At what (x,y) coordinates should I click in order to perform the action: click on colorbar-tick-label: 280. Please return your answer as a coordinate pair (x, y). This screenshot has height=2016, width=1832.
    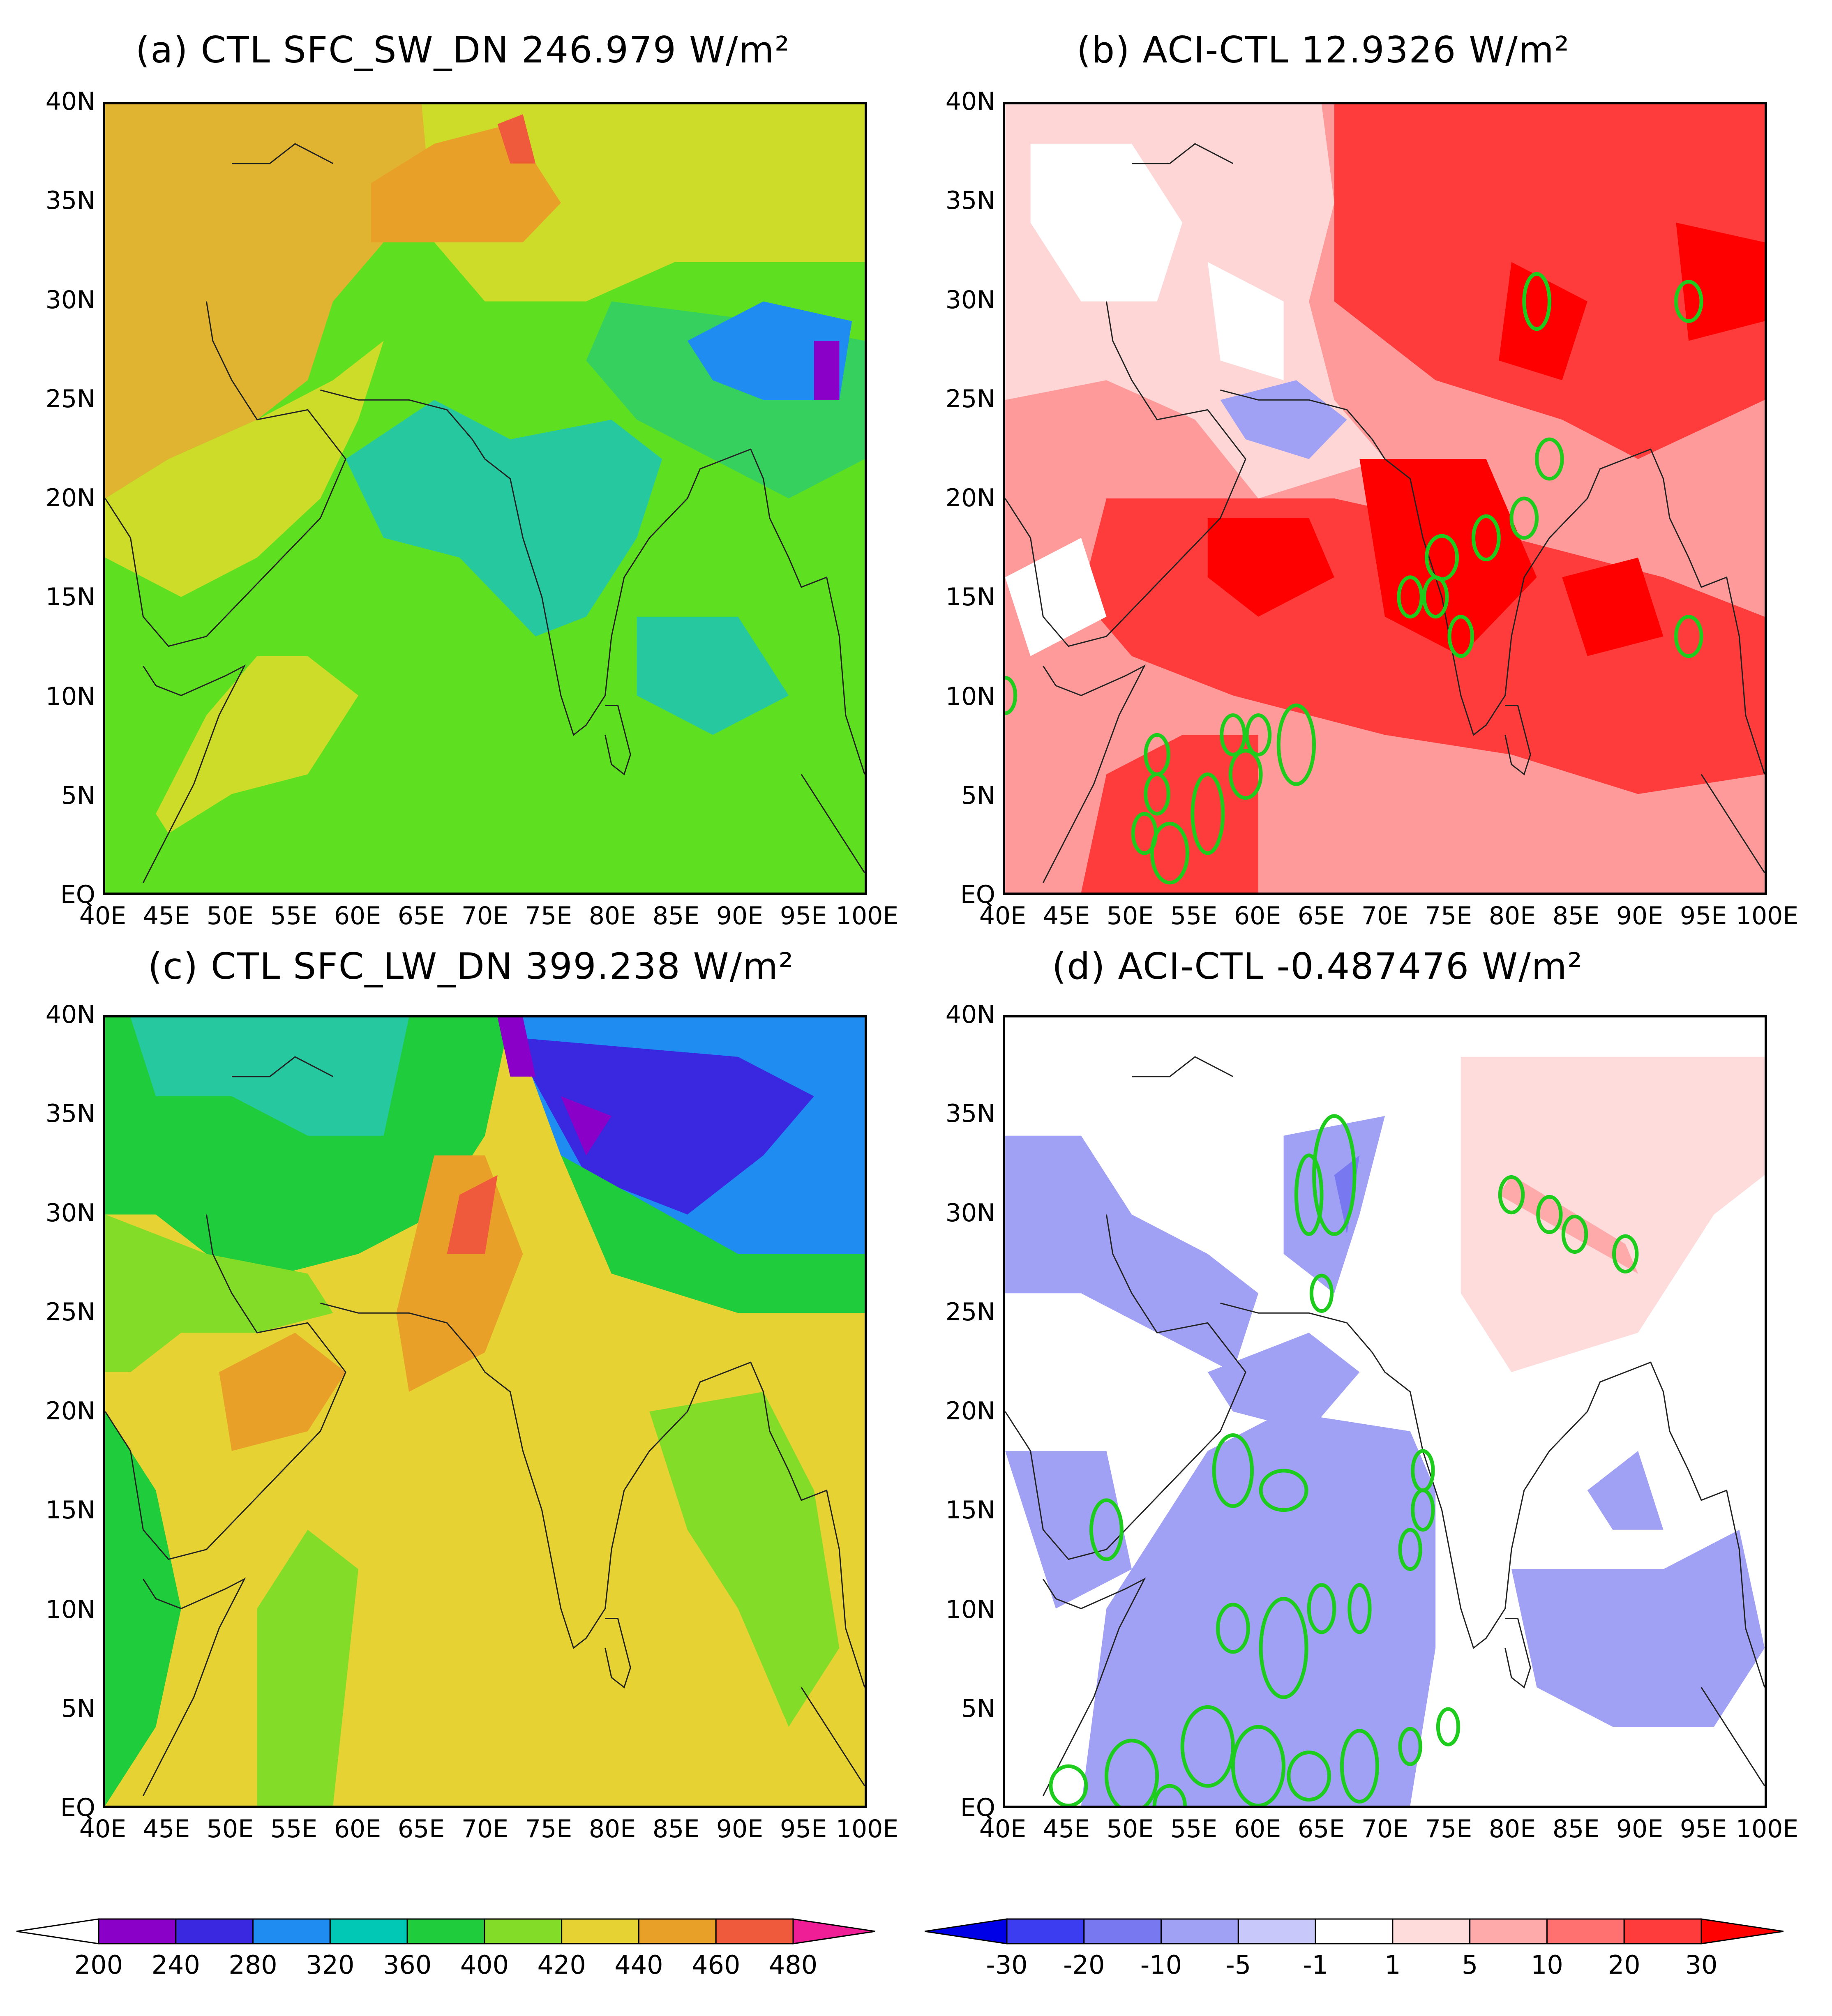
    Looking at the image, I should click on (253, 1965).